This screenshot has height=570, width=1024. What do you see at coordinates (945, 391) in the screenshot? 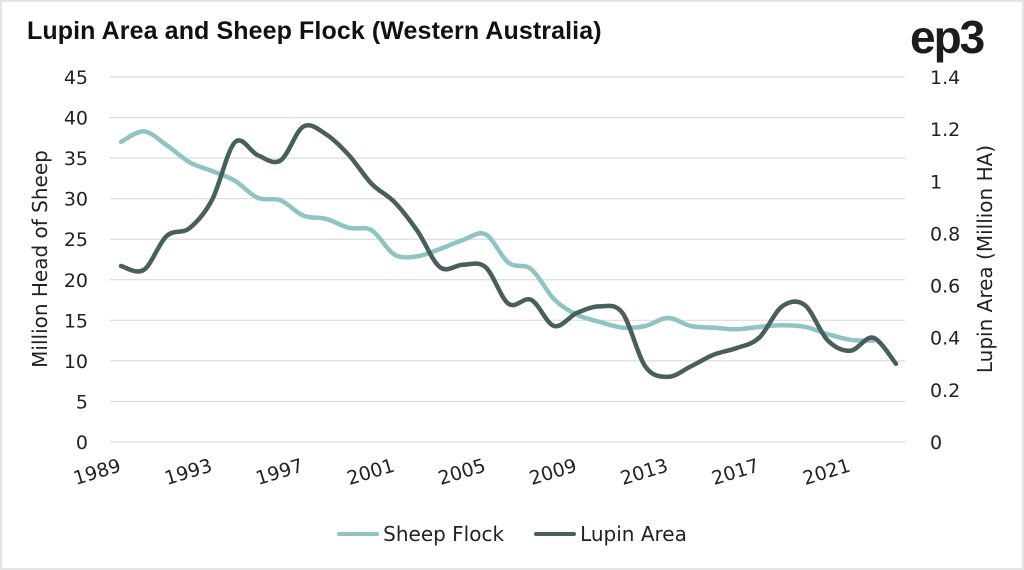
I see `y2-tick-label: 0.2` at bounding box center [945, 391].